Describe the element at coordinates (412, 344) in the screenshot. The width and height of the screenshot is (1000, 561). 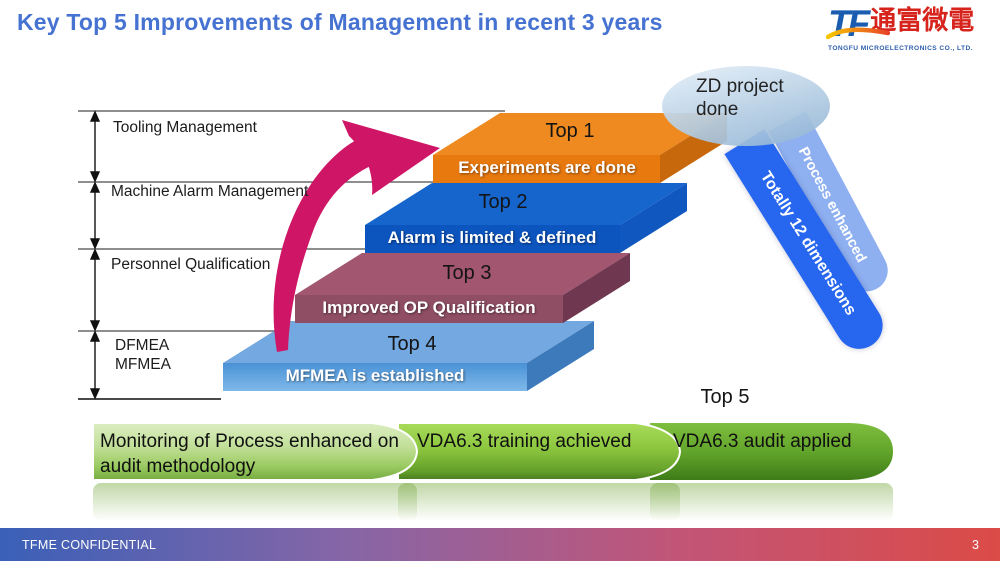
I see `step-rank-label: Top 4` at that location.